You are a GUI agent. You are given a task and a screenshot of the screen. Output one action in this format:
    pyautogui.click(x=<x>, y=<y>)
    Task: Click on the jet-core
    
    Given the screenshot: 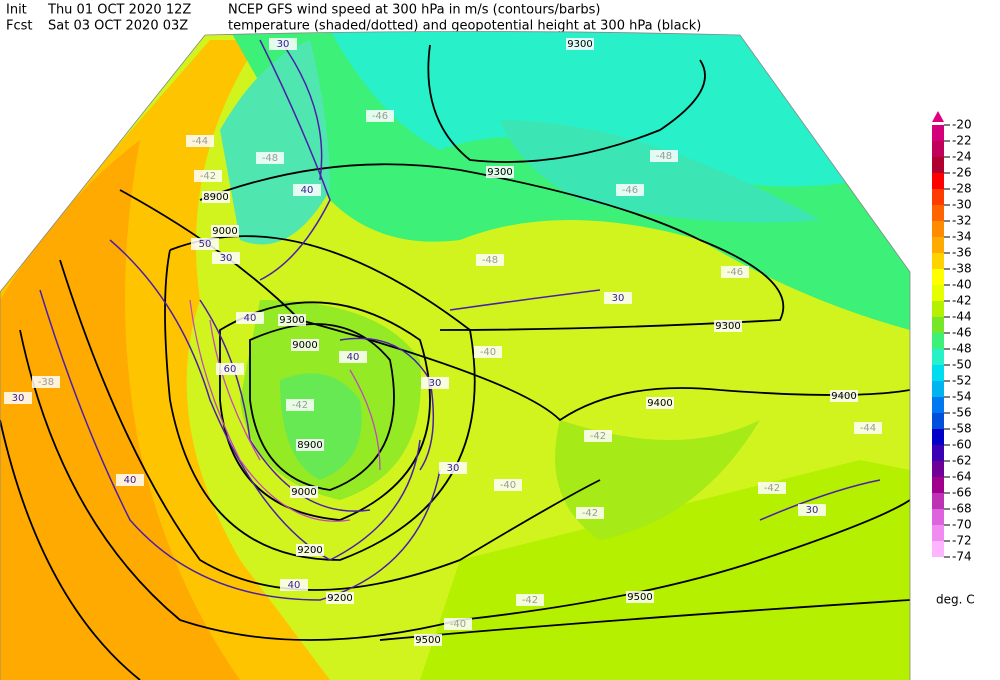 What is the action you would take?
    pyautogui.click(x=285, y=410)
    